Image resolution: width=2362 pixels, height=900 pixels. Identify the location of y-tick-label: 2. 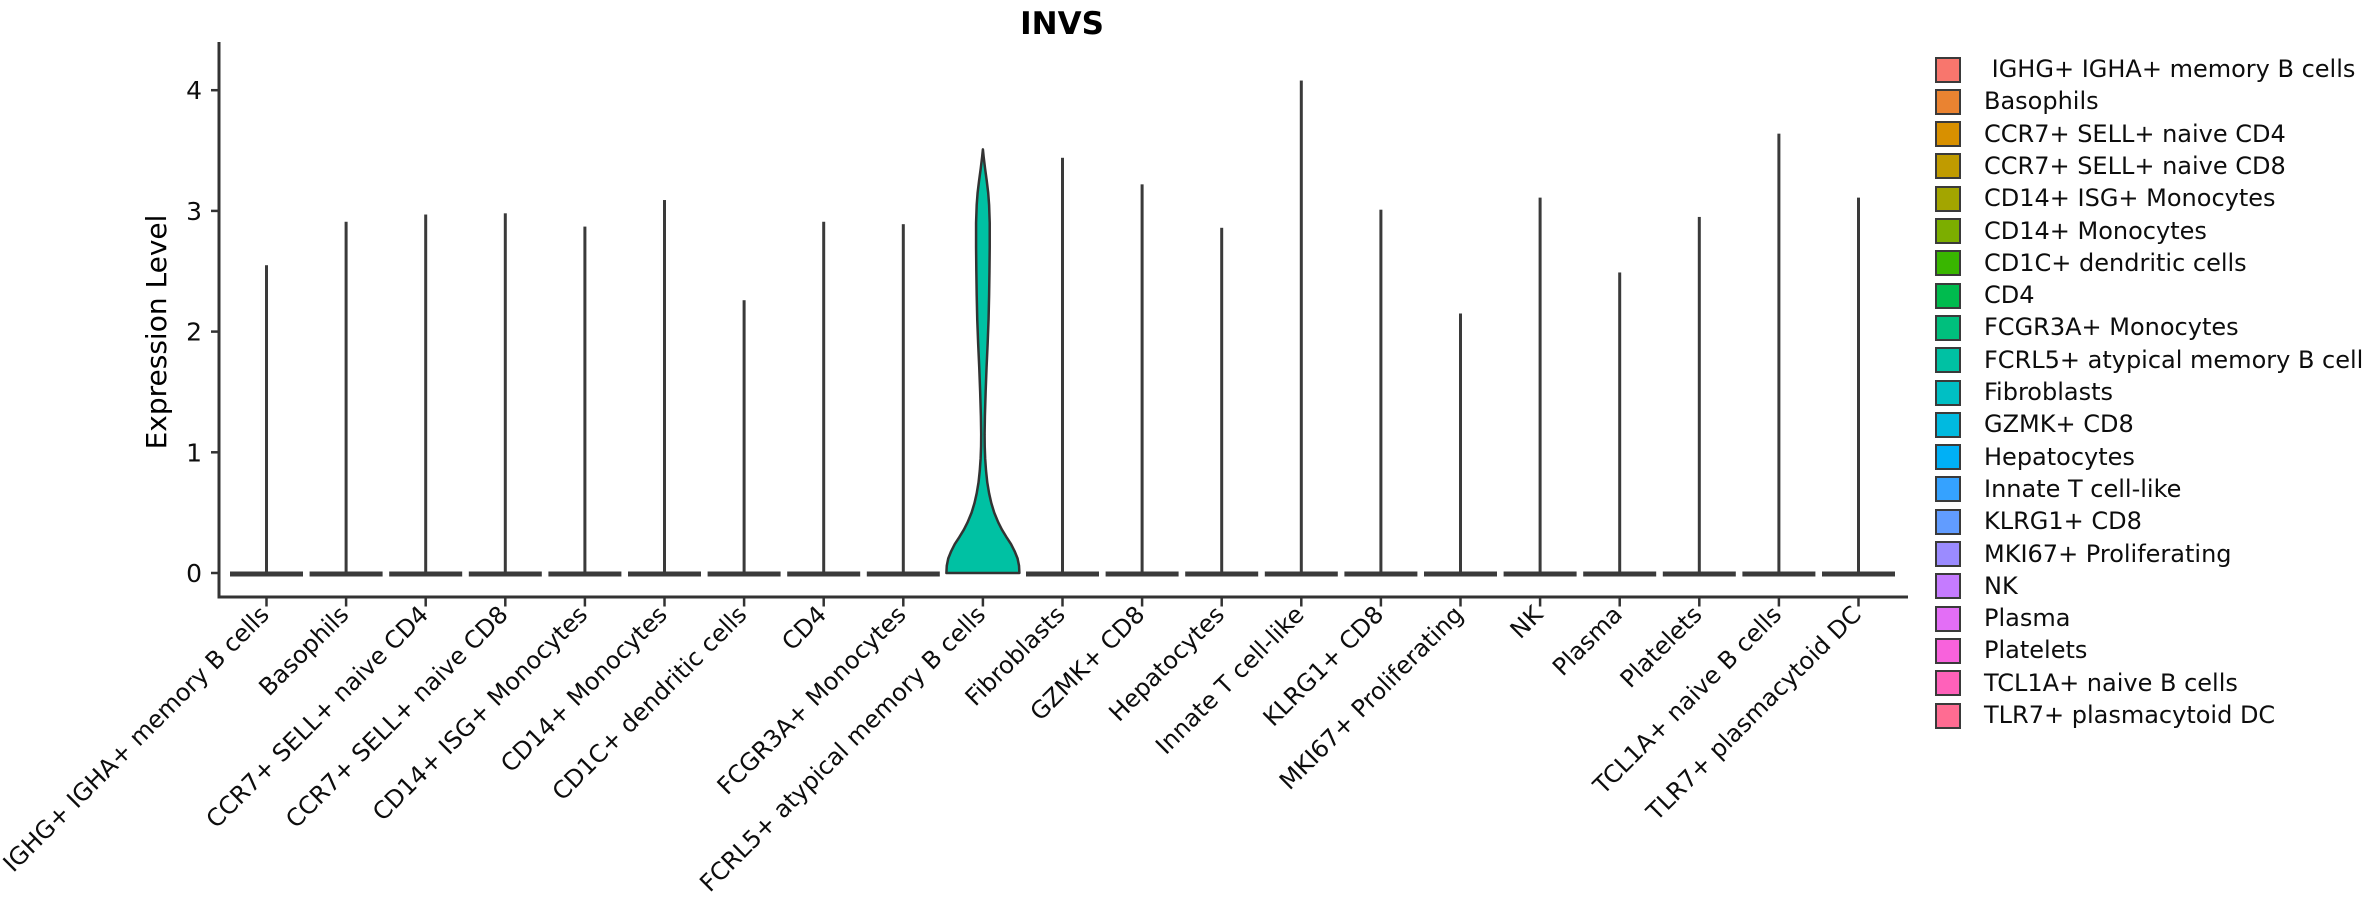
(194, 332).